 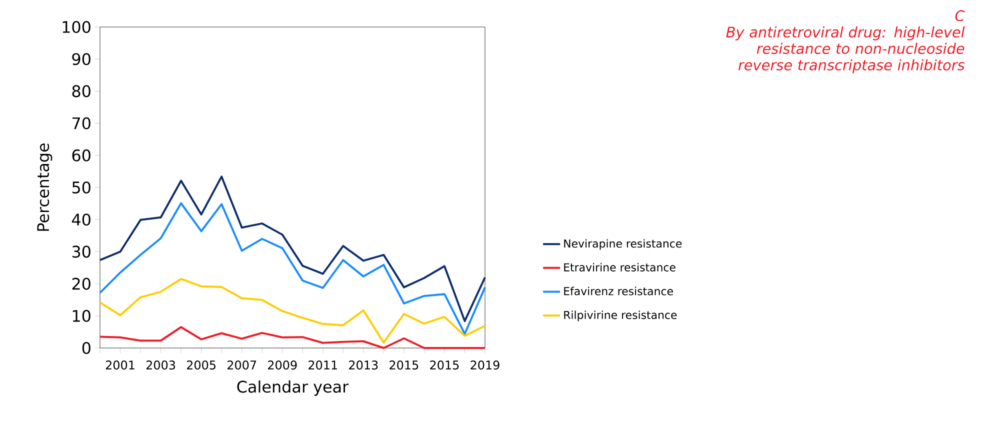 I want to click on text: C, so click(x=960, y=16).